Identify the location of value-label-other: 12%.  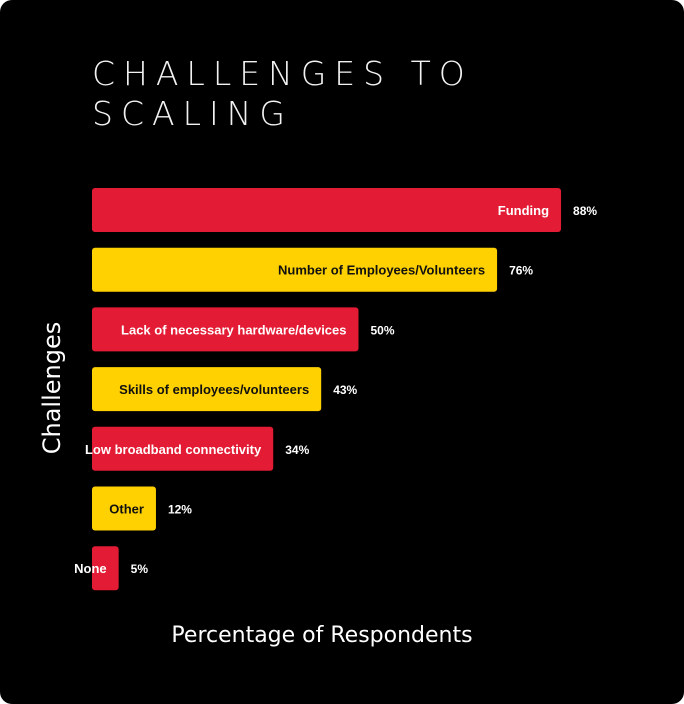
(180, 510).